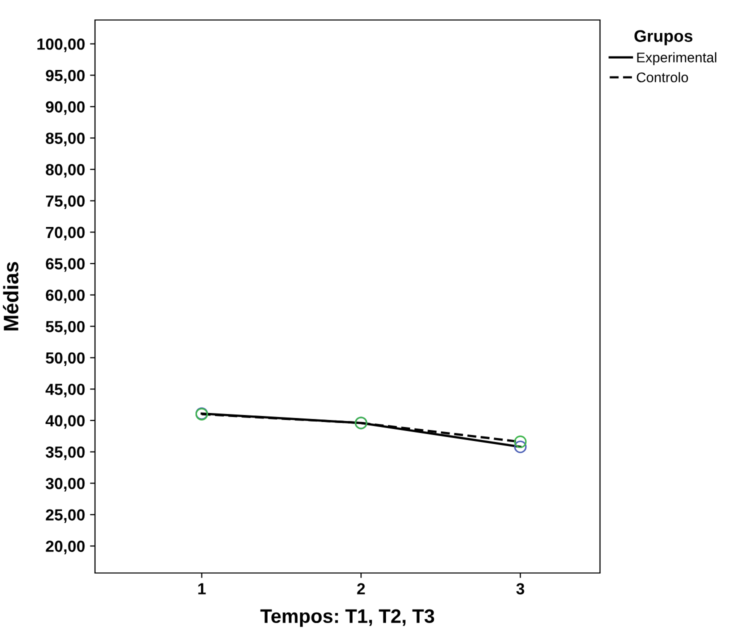 The width and height of the screenshot is (745, 635). Describe the element at coordinates (662, 77) in the screenshot. I see `legend-label: Controlo` at that location.